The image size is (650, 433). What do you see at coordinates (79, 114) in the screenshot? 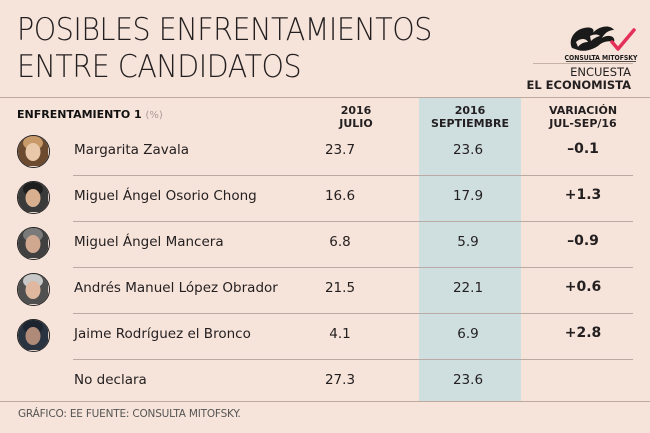
I see `section-title: ENFRENTAMIENTO 1` at bounding box center [79, 114].